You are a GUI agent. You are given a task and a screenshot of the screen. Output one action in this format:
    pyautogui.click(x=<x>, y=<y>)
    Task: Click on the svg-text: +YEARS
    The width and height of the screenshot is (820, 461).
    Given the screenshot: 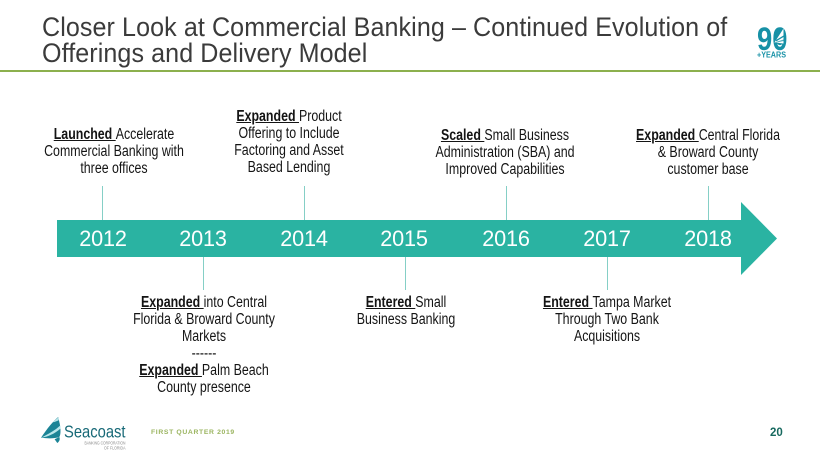 What is the action you would take?
    pyautogui.click(x=771, y=55)
    